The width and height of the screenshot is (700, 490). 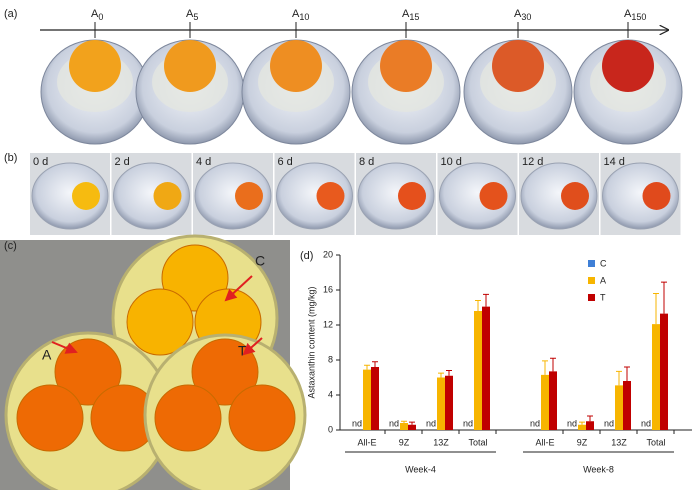 What do you see at coordinates (242, 351) in the screenshot?
I see `group-label: T` at bounding box center [242, 351].